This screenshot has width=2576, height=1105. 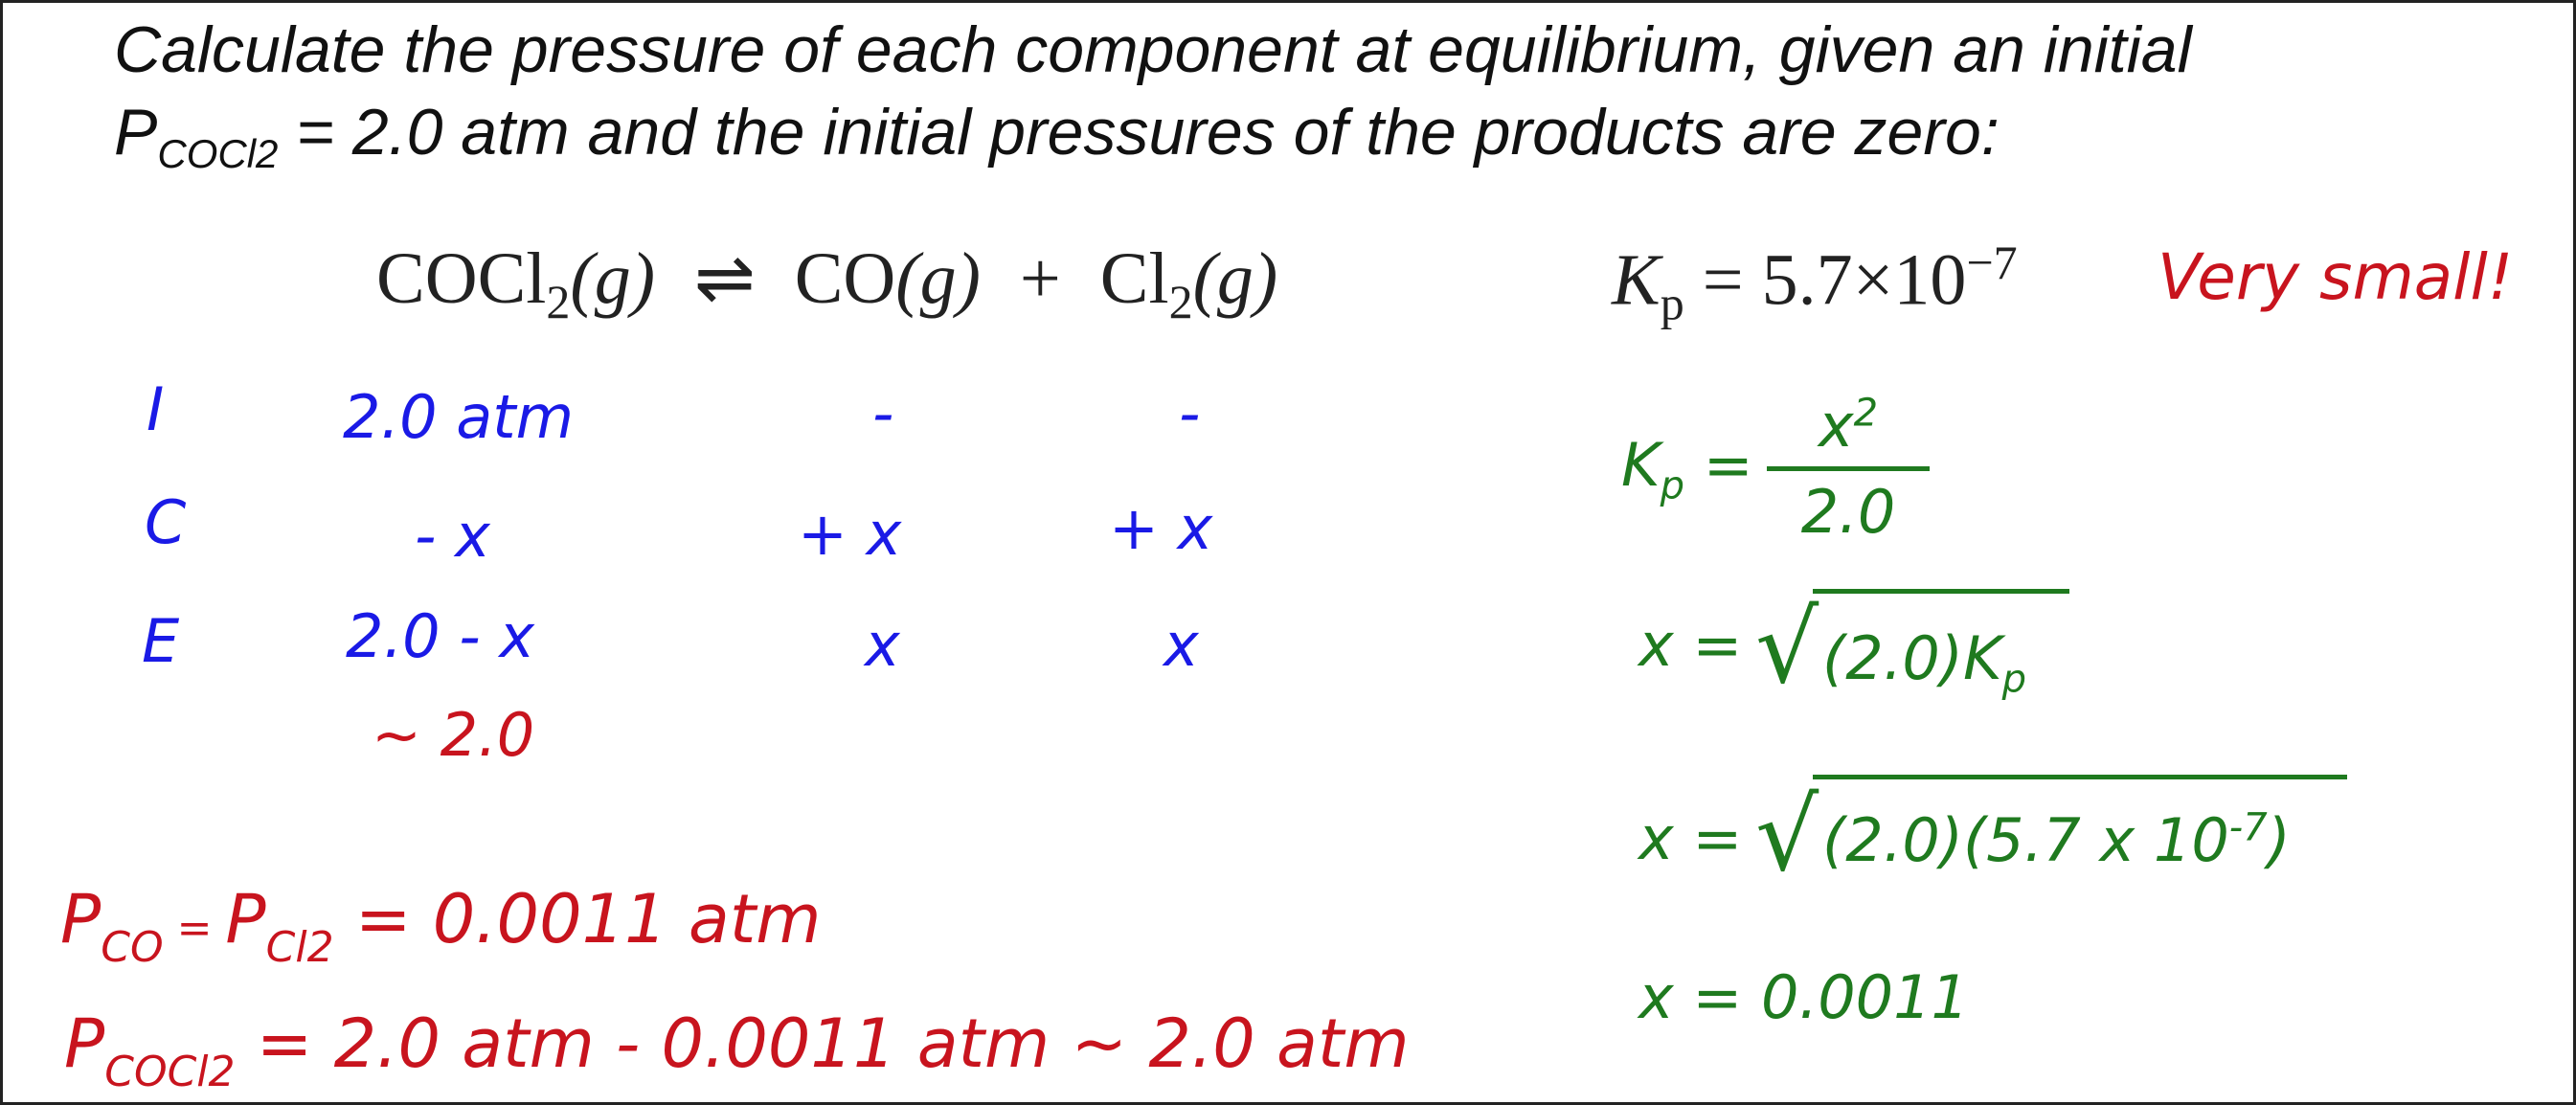 I want to click on ice-label-i: I, so click(x=156, y=409).